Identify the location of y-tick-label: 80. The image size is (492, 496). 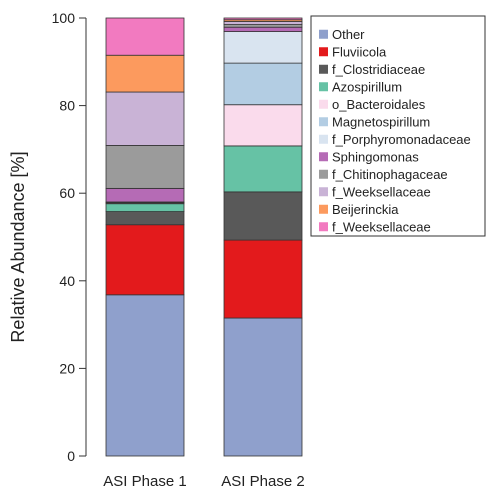
(67, 106).